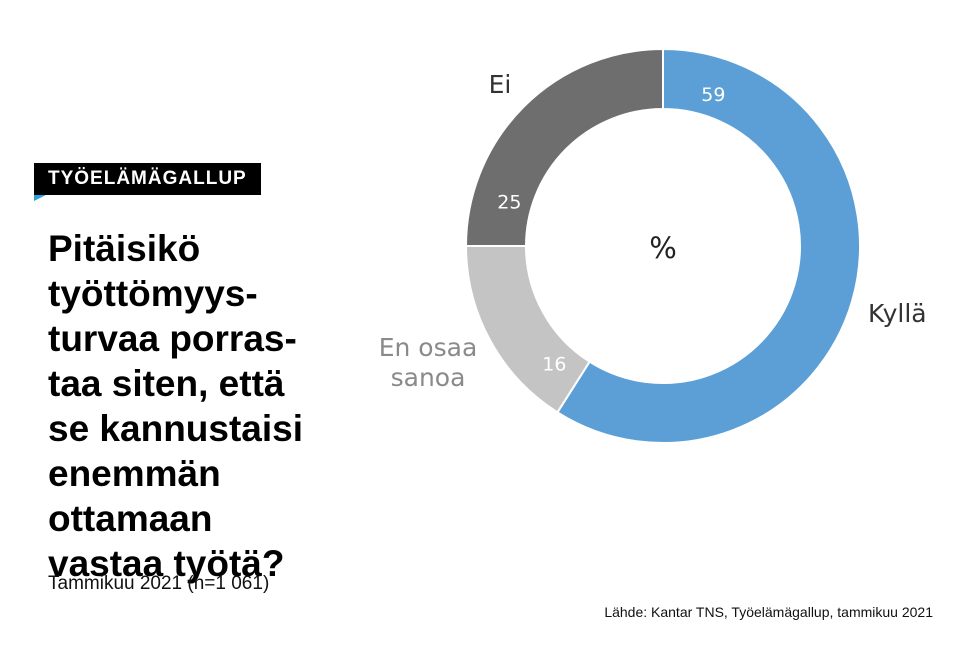  Describe the element at coordinates (897, 313) in the screenshot. I see `slice-category-label: Kyllä` at that location.